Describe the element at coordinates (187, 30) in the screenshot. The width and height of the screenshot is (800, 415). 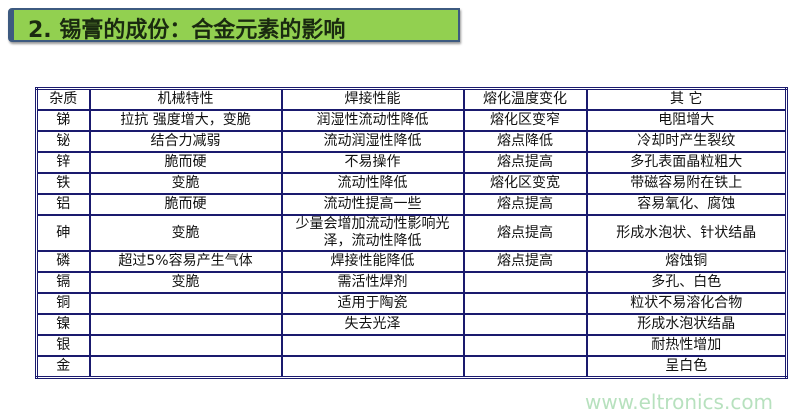
I see `section-title: 2. 锡膏的成份：合金元素的影响` at that location.